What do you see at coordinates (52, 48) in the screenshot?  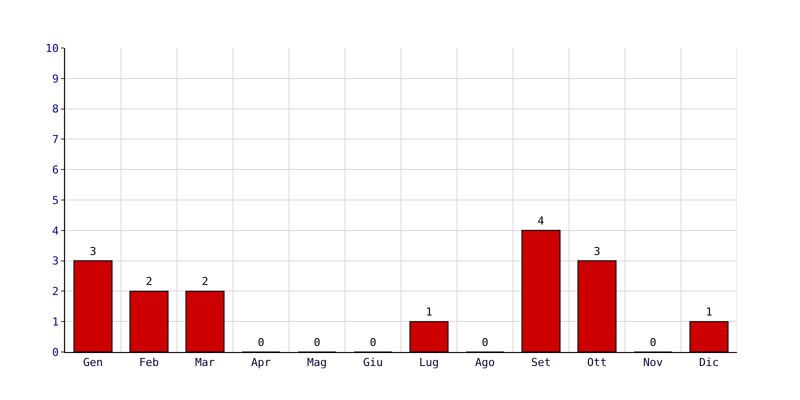 I see `y-tick-label: 10` at bounding box center [52, 48].